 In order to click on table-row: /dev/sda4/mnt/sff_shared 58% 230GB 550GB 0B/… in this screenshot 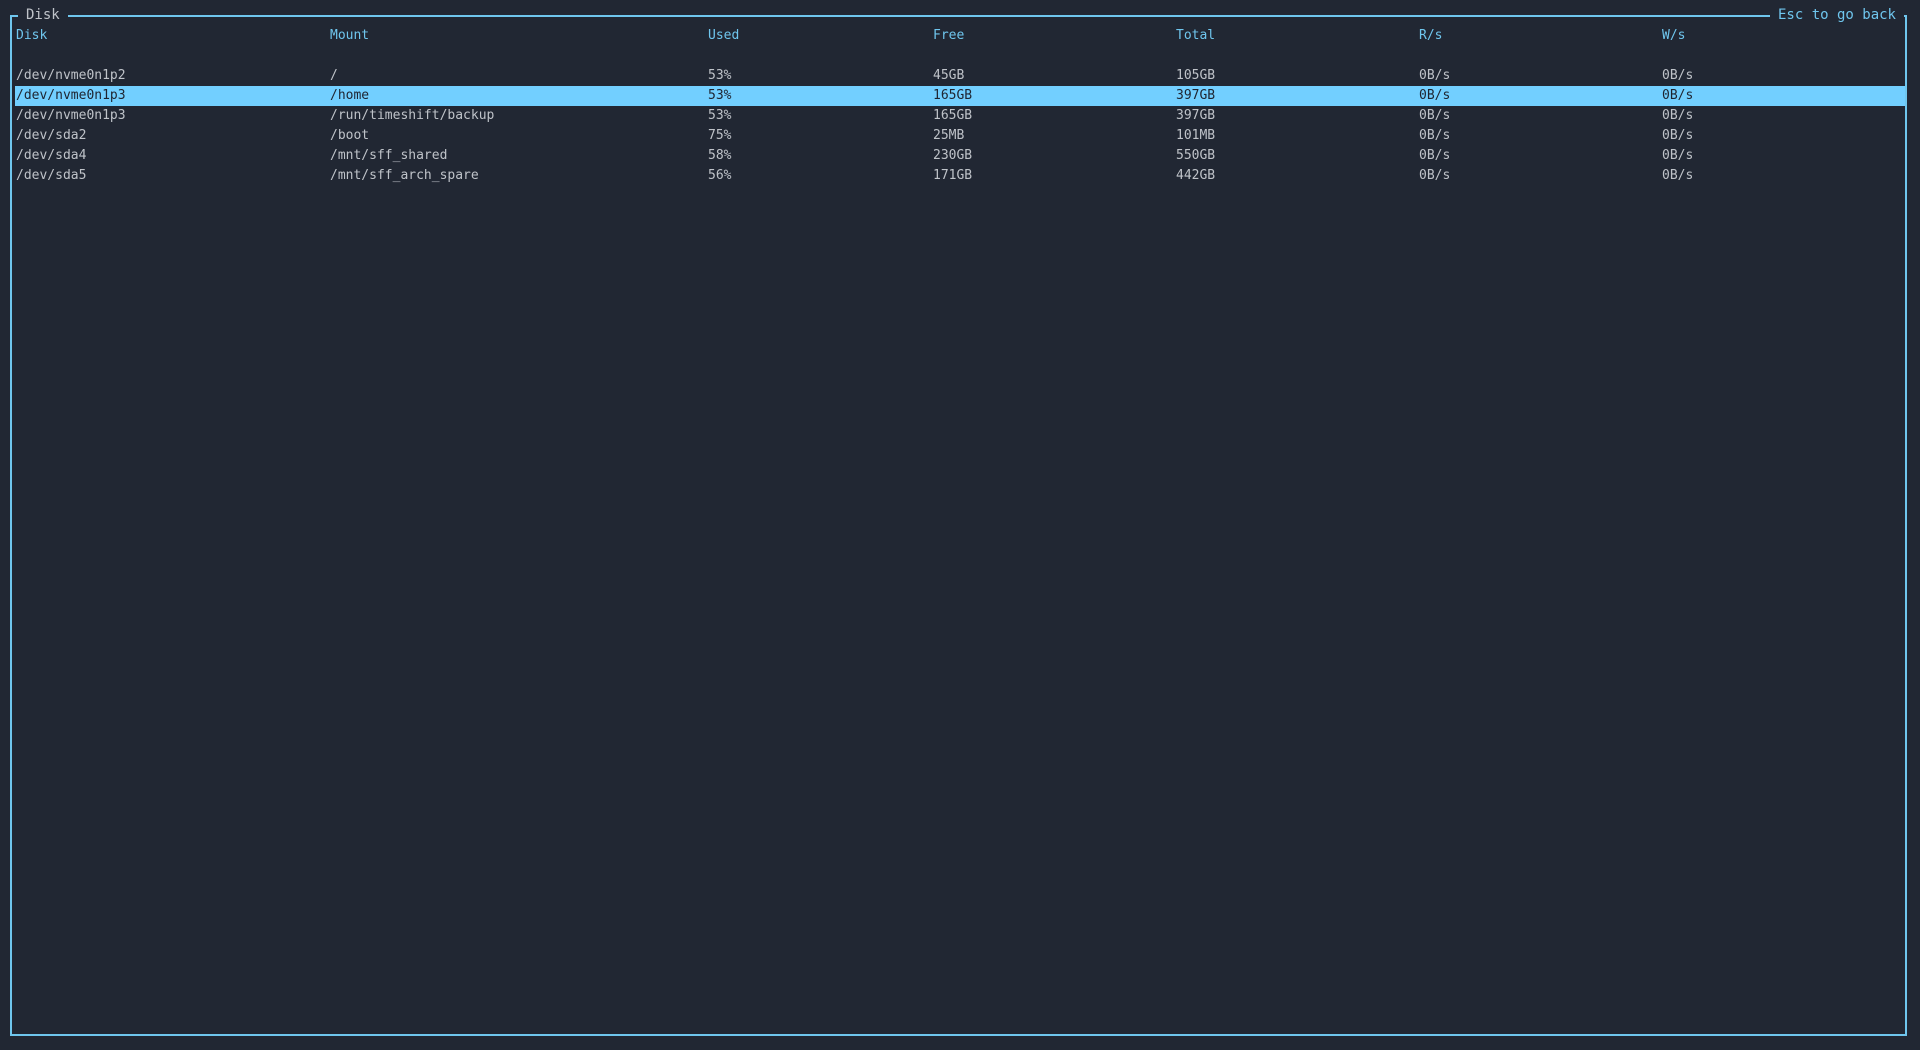, I will do `click(960, 156)`.